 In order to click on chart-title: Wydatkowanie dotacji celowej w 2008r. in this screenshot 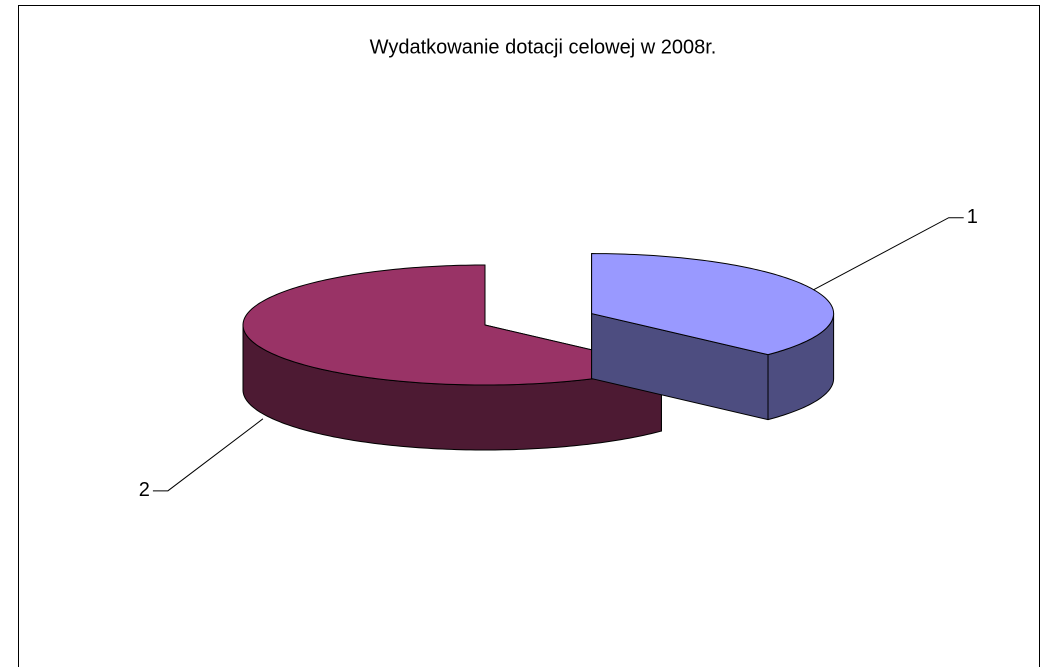, I will do `click(543, 47)`.